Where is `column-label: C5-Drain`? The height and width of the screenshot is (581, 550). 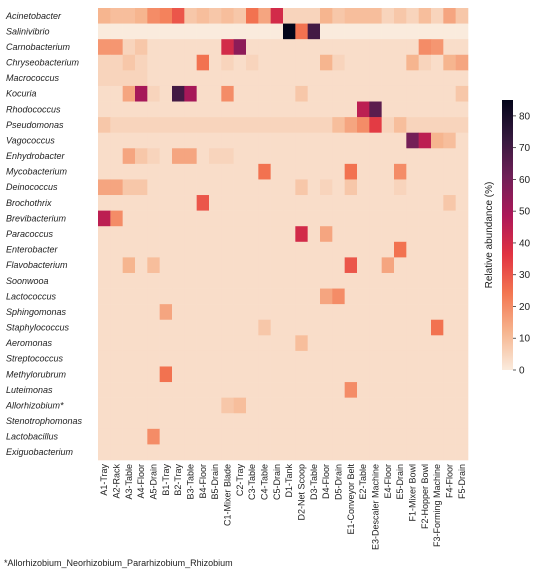
column-label: C5-Drain is located at coordinates (277, 482).